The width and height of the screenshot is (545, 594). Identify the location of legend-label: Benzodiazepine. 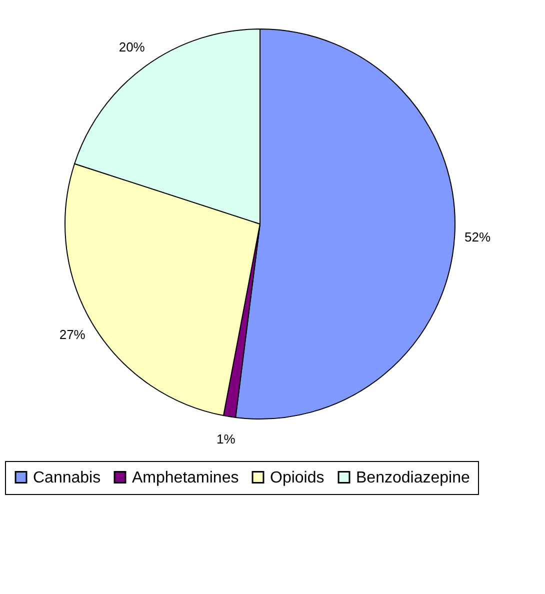
(413, 477).